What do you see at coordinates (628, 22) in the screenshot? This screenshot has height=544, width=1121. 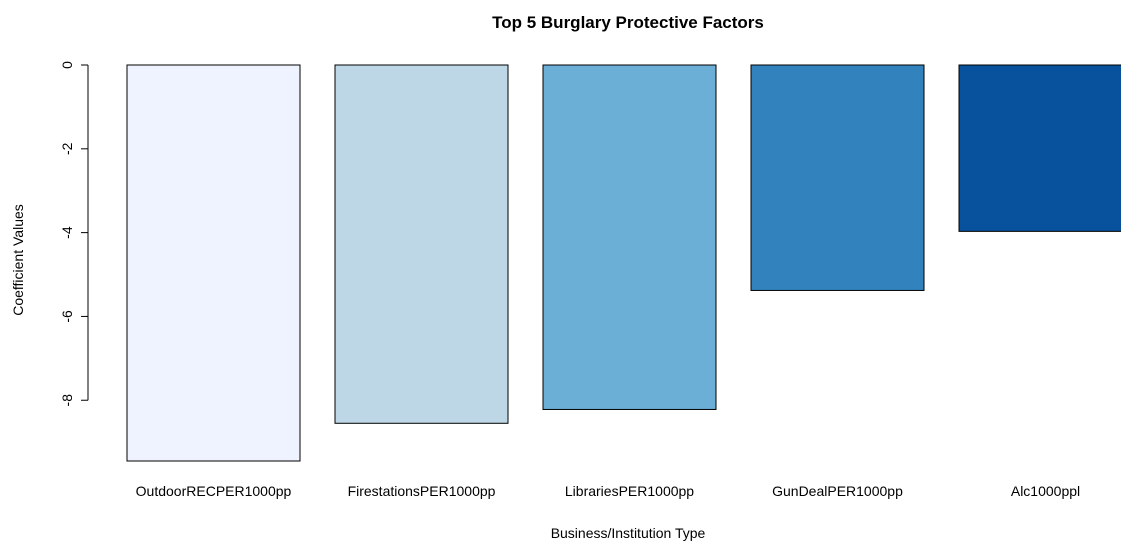 I see `chart-title: Top 5 Burglary Protective Factors` at bounding box center [628, 22].